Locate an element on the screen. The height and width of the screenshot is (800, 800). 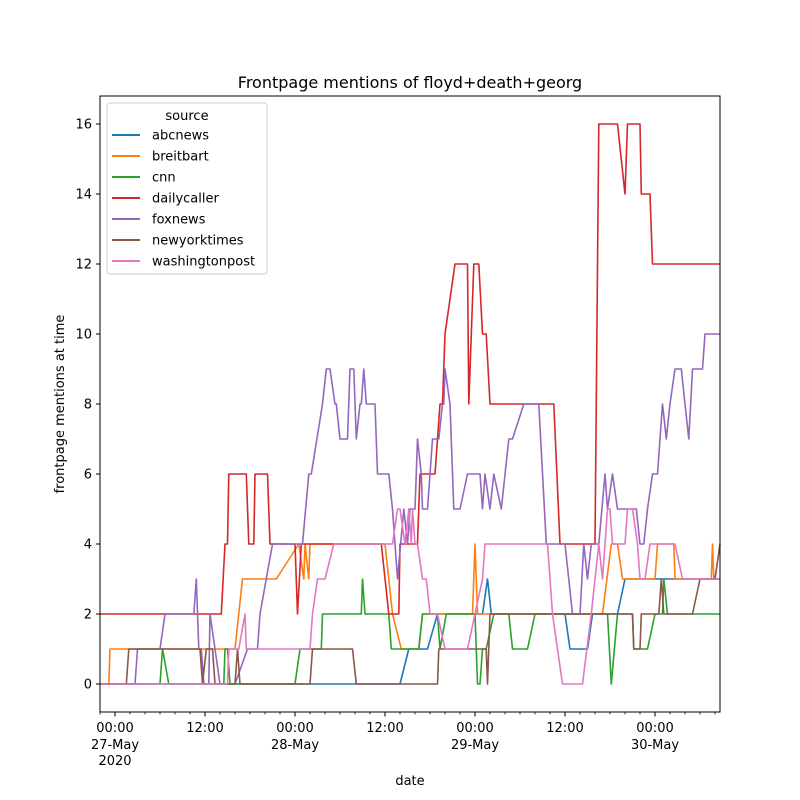
x-tick-year-label: 2020 is located at coordinates (114, 761).